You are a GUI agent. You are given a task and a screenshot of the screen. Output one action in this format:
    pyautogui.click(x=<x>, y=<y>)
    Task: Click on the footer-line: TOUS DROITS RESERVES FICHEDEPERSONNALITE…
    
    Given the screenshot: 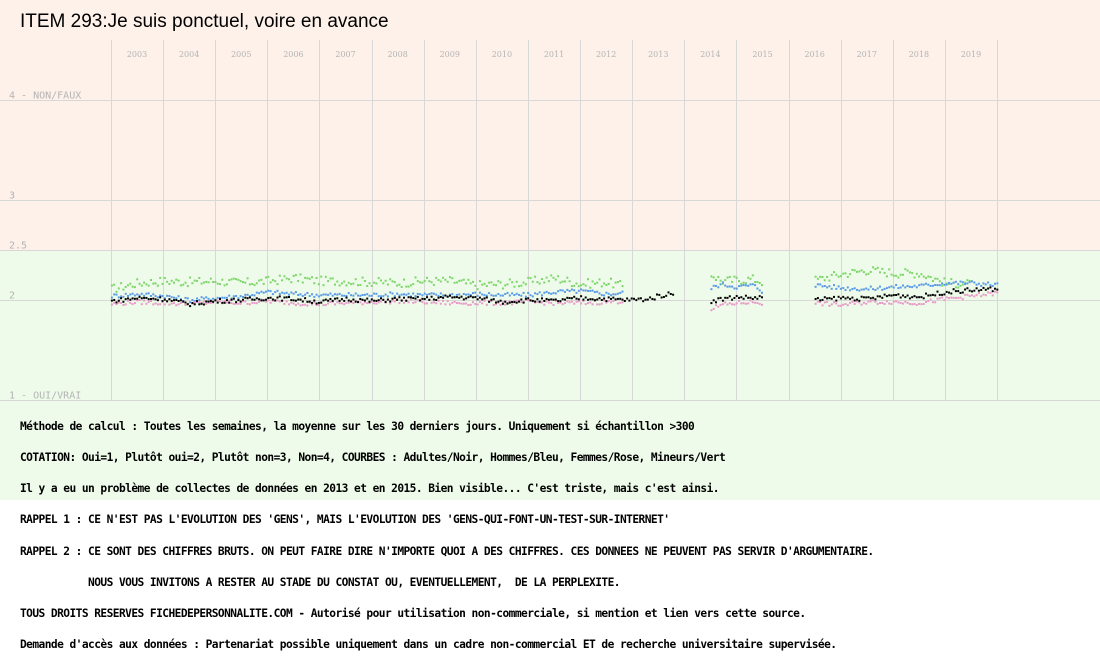 What is the action you would take?
    pyautogui.click(x=413, y=614)
    